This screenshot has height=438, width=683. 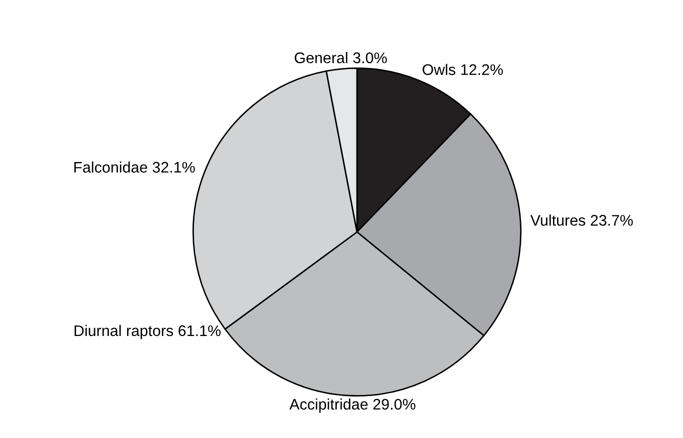 I want to click on text: Diurnal raptors 61.1%, so click(x=147, y=332).